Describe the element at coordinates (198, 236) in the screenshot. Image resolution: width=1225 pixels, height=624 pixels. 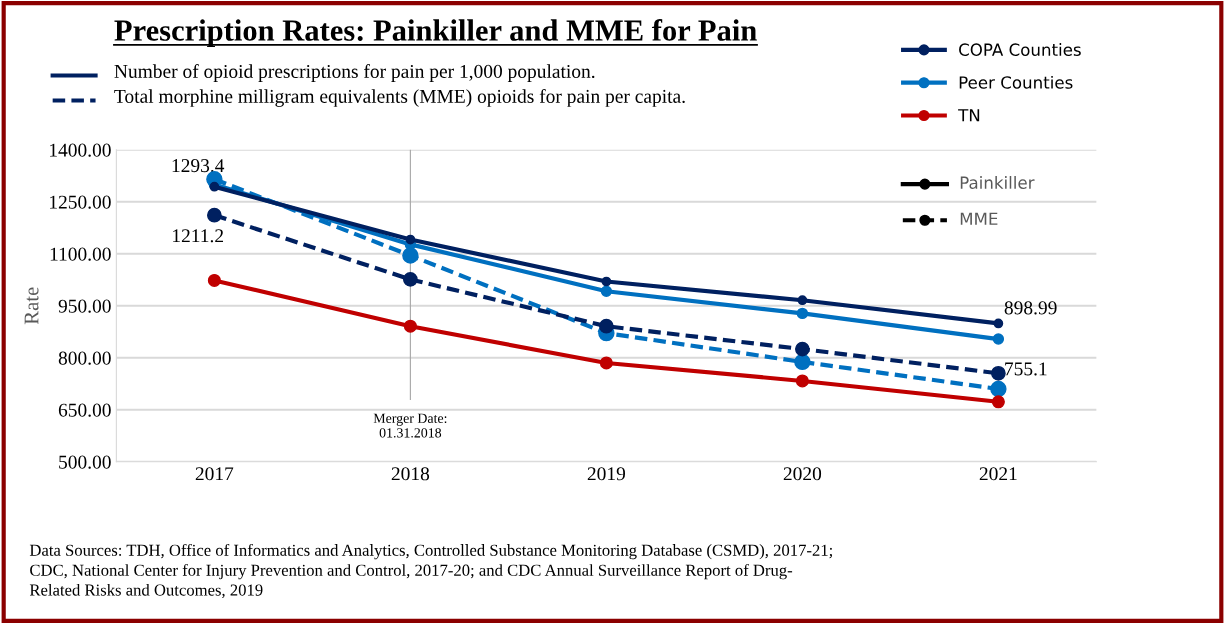
I see `data-label: 1211.2` at that location.